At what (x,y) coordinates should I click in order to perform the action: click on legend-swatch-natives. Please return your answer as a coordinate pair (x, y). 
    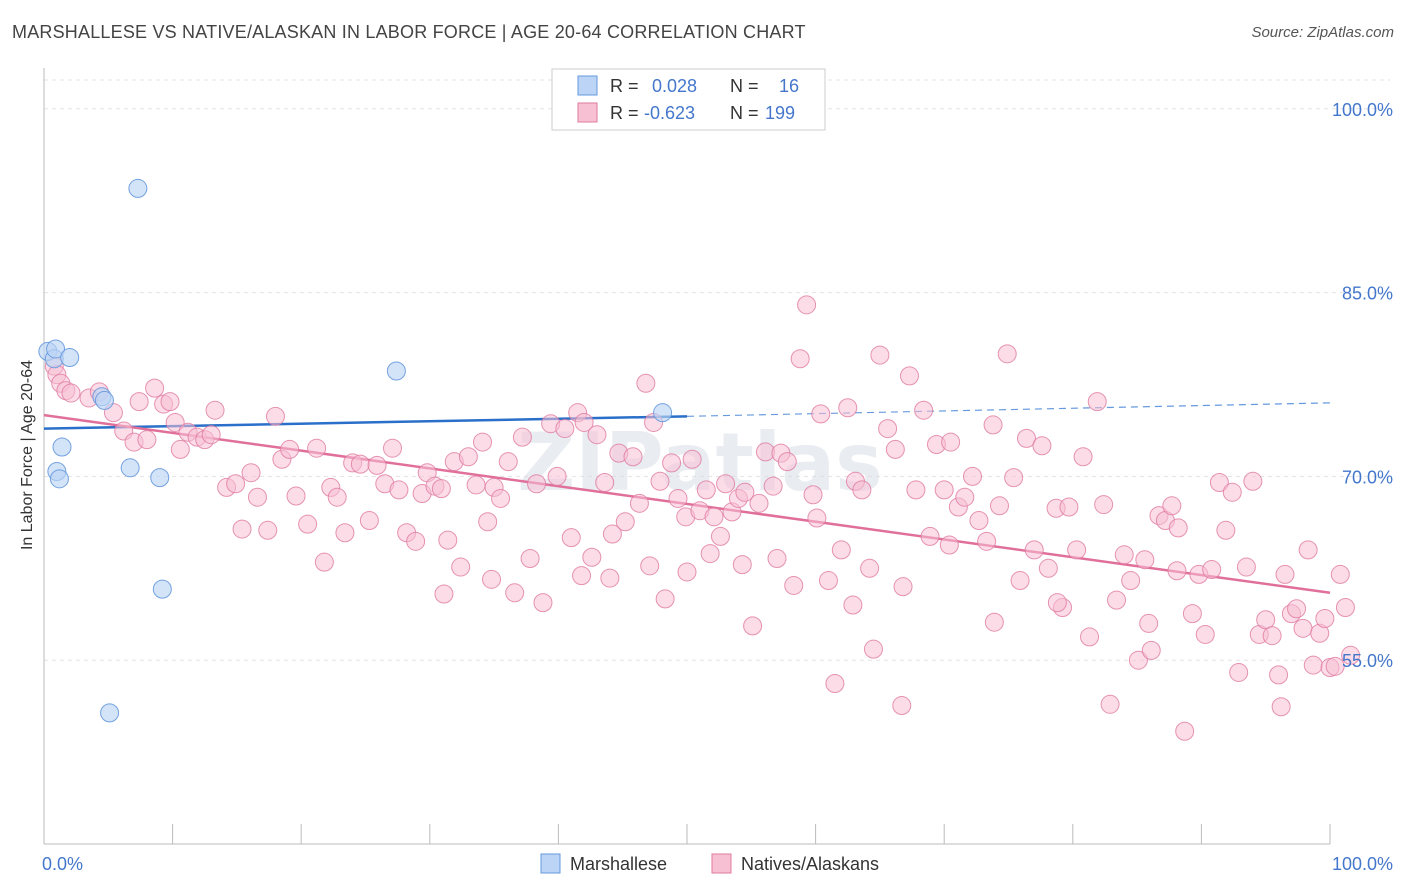
    Looking at the image, I should click on (587, 112).